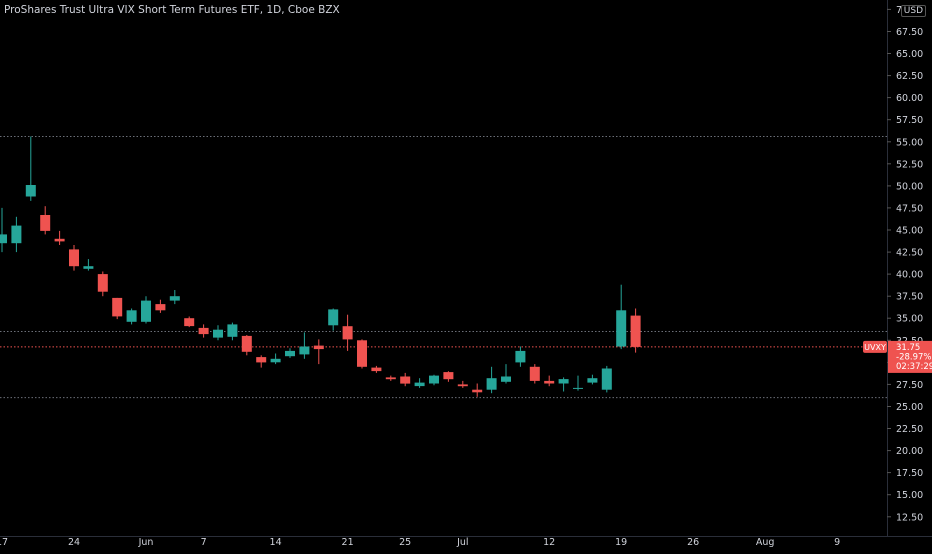  Describe the element at coordinates (146, 542) in the screenshot. I see `time-tick-label: Jun` at that location.